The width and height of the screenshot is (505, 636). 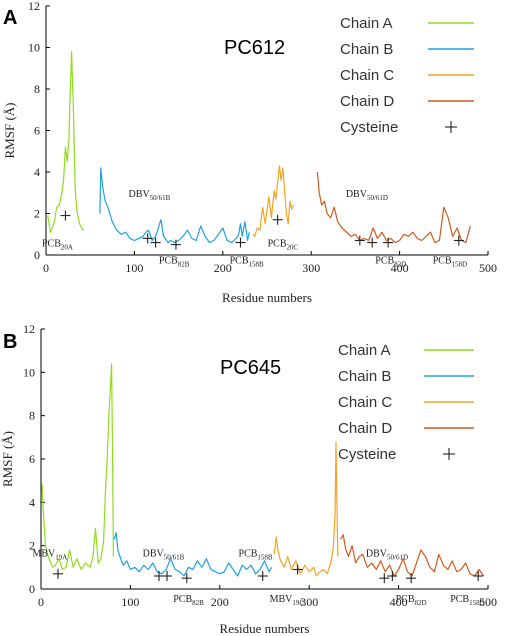 I want to click on panel-letter: B, so click(x=10, y=342).